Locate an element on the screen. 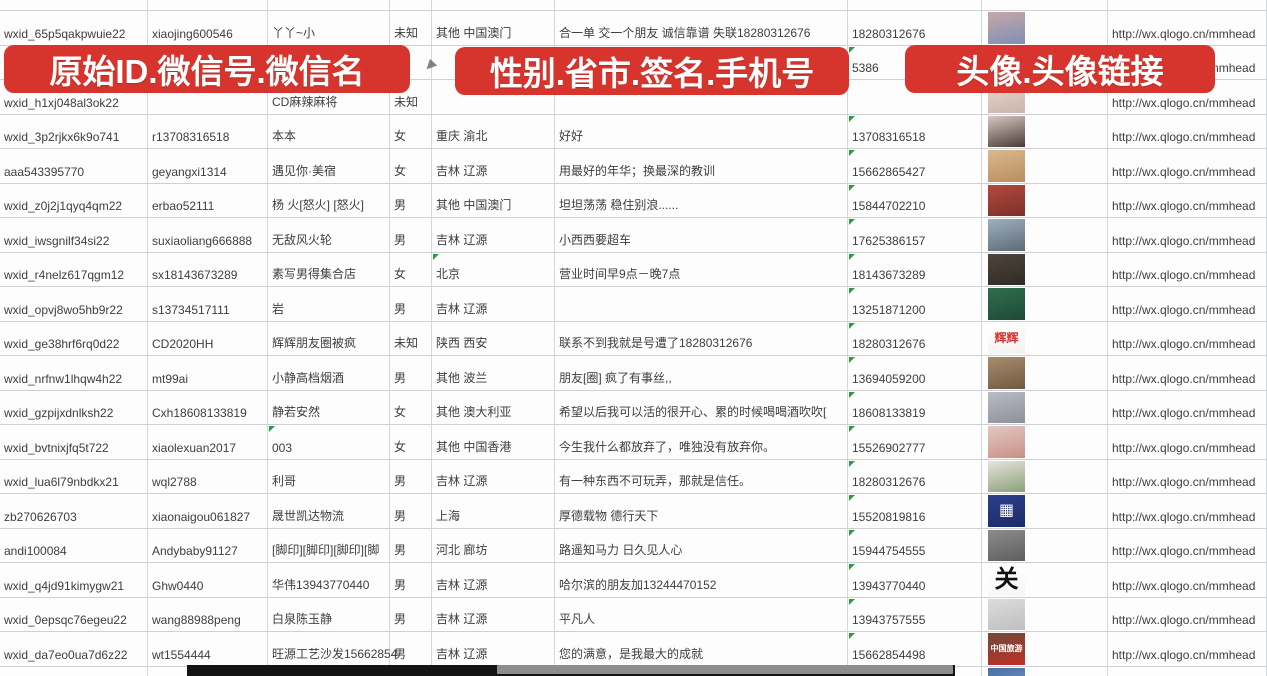  cell-signature: 朋友[圈] 疯了有事丝,, is located at coordinates (701, 373).